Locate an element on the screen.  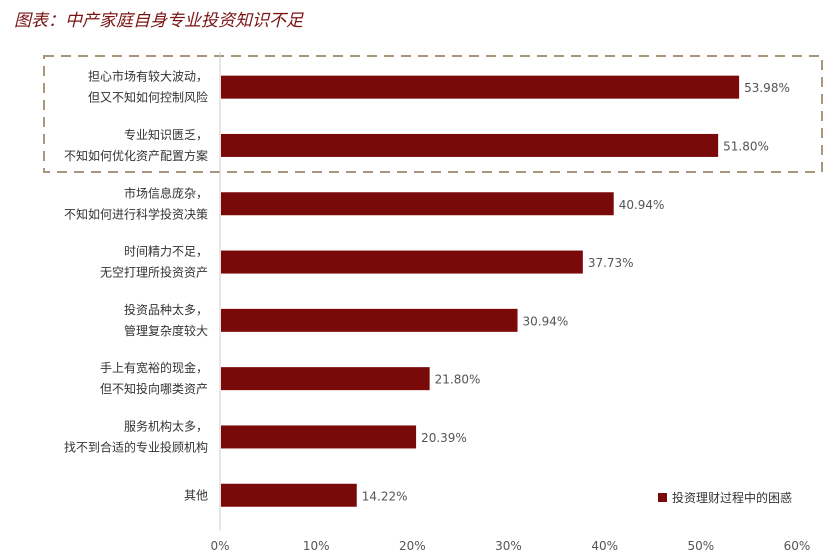
x-tick-label: 40% is located at coordinates (604, 546).